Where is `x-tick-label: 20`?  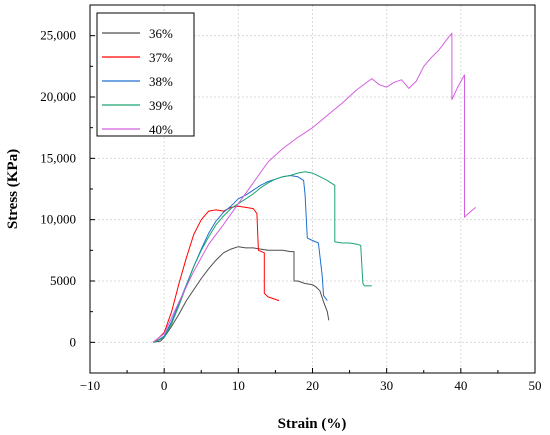
x-tick-label: 20 is located at coordinates (312, 385).